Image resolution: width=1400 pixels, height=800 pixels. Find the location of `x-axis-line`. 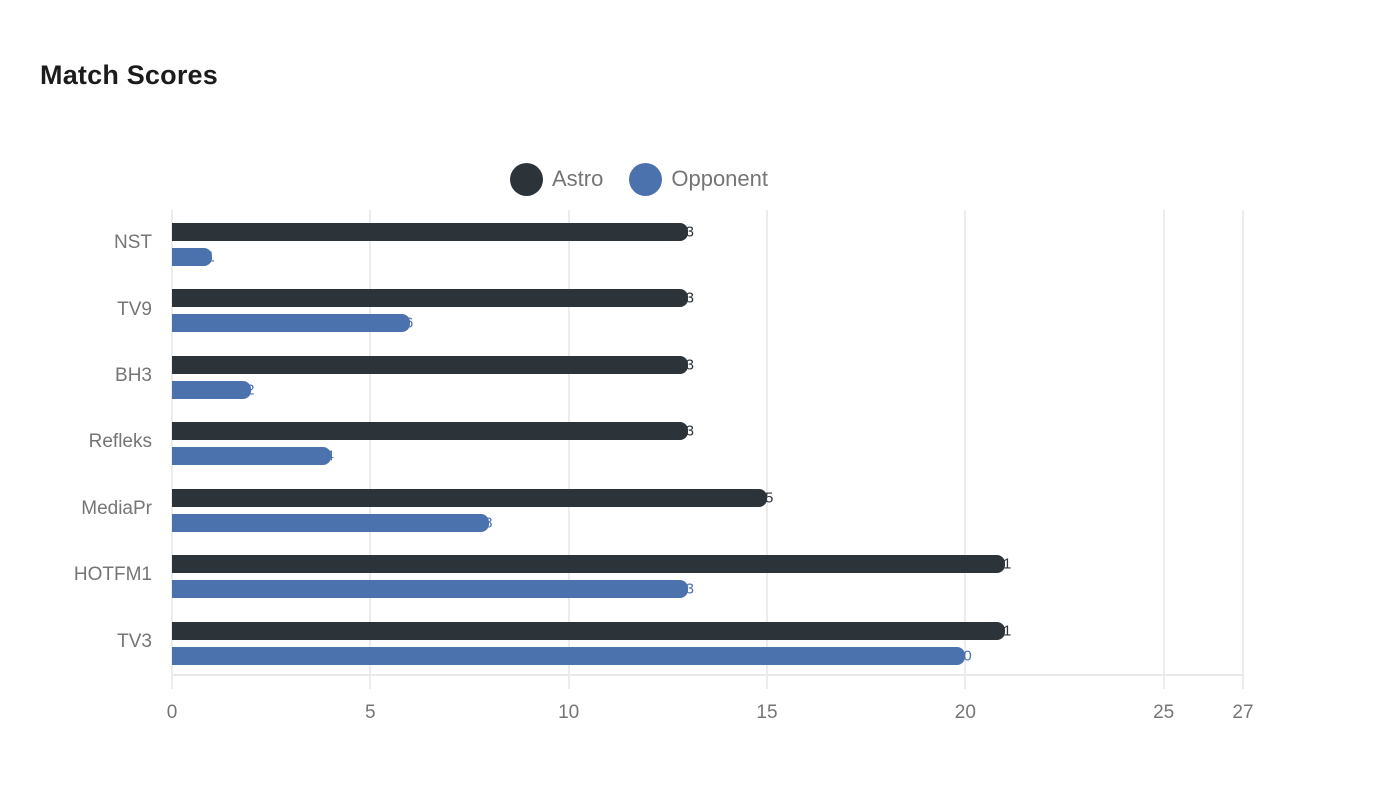

x-axis-line is located at coordinates (707, 675).